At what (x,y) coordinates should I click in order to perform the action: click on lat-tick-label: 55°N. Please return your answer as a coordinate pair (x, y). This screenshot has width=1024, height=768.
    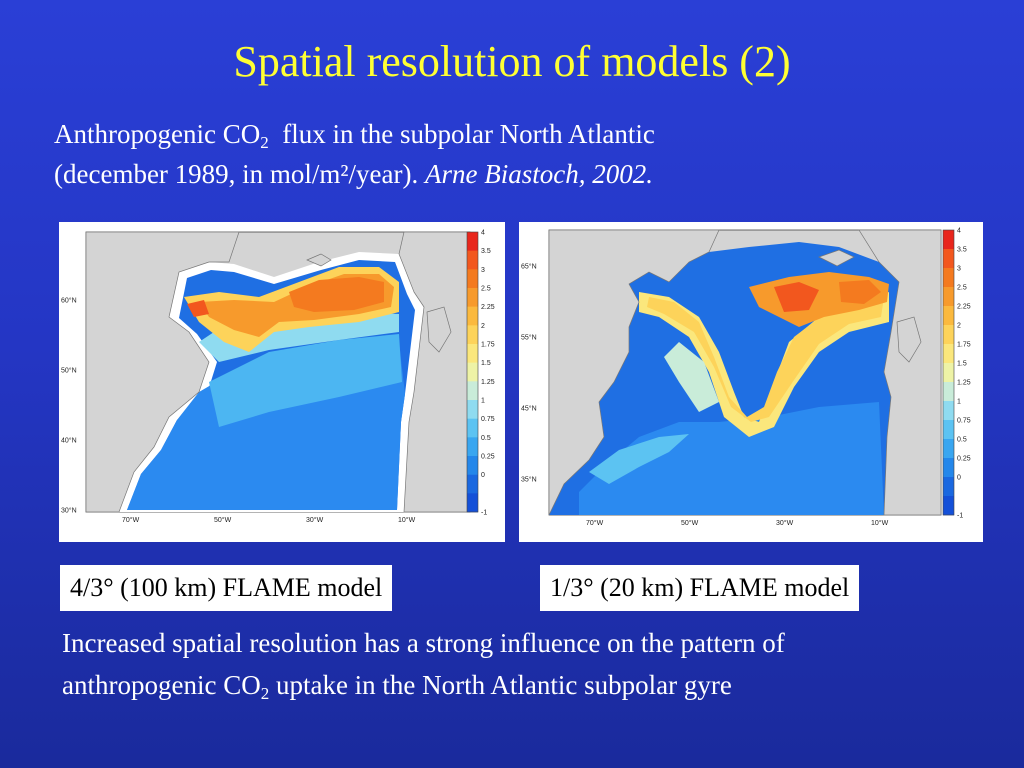
    Looking at the image, I should click on (529, 338).